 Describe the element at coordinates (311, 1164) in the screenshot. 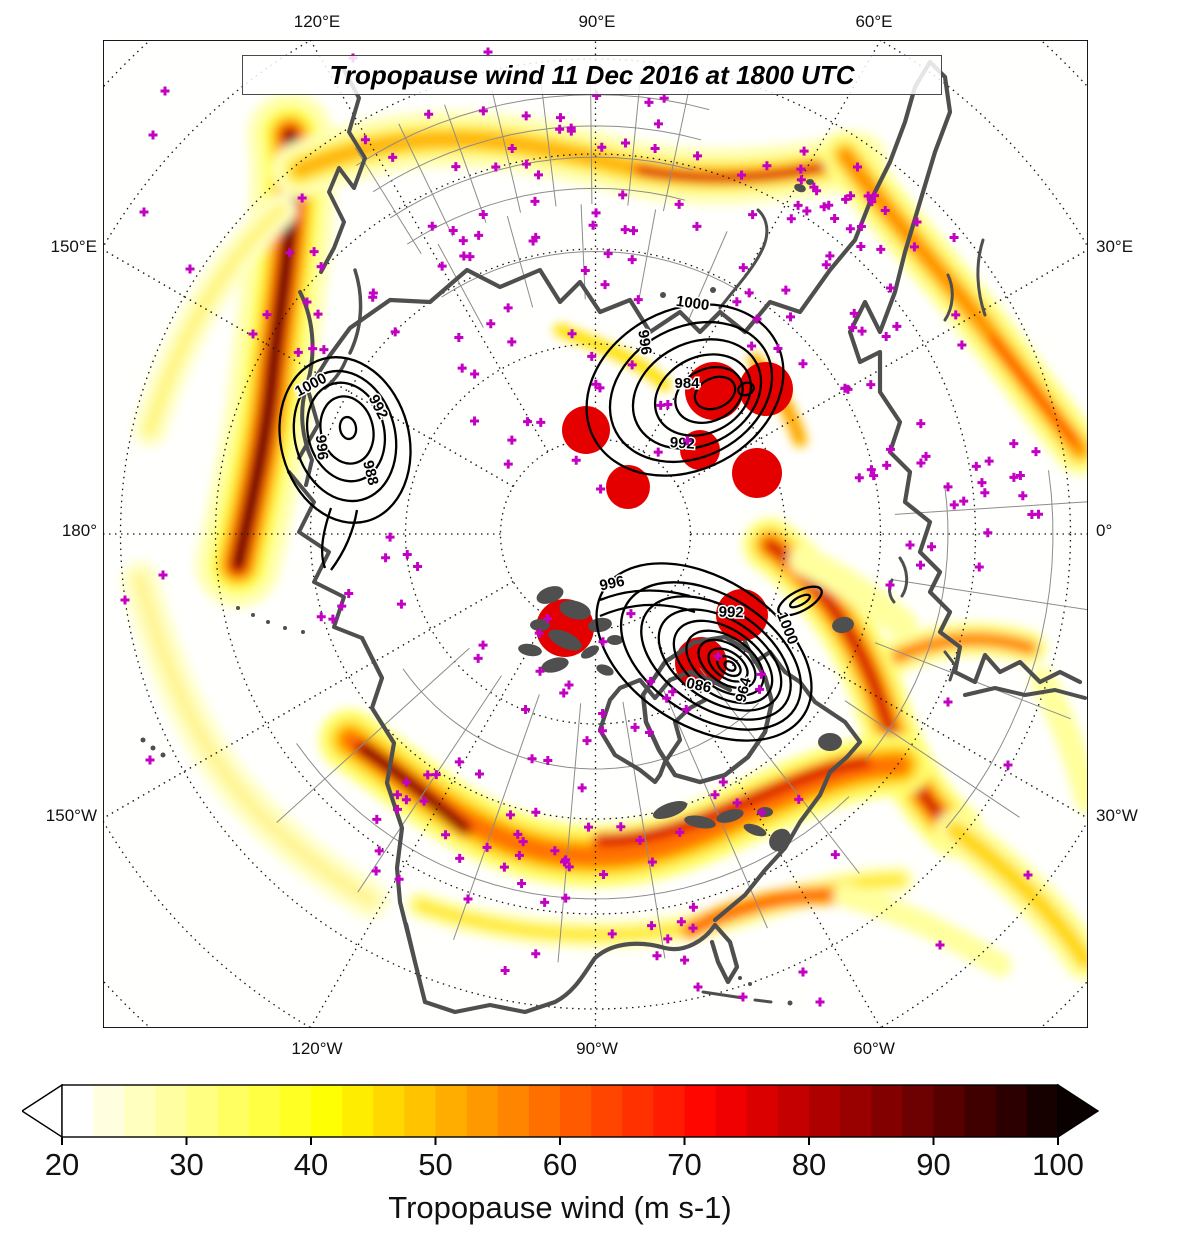

I see `colorbar-tick-label: 40` at that location.